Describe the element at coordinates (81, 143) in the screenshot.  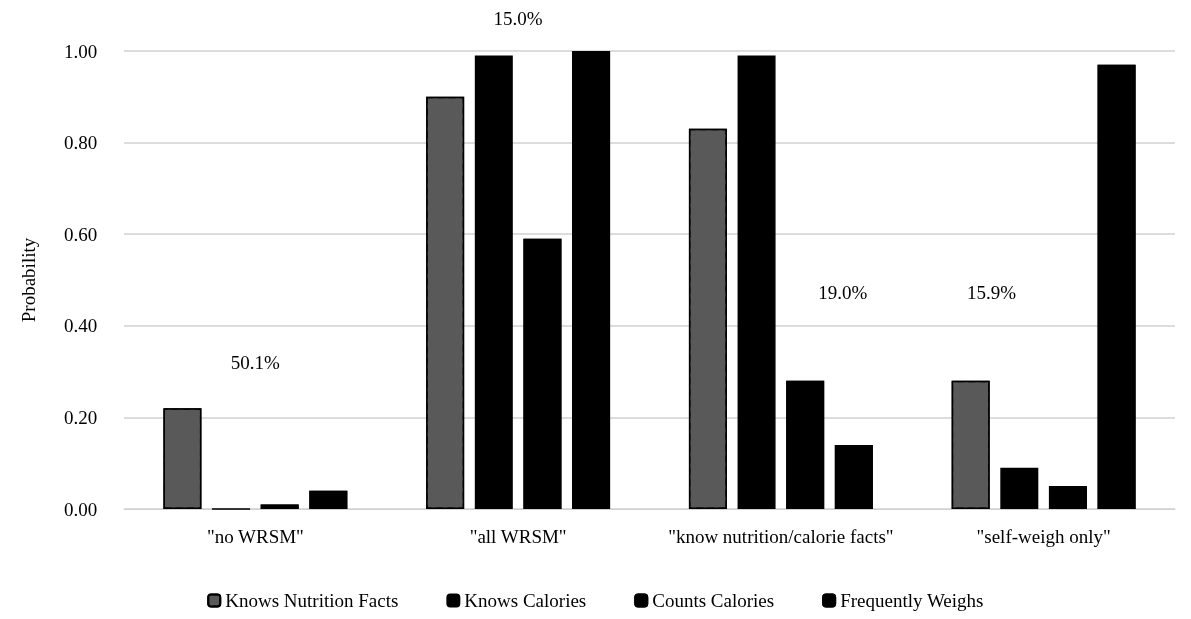
I see `y-tick-label: 0.80` at that location.